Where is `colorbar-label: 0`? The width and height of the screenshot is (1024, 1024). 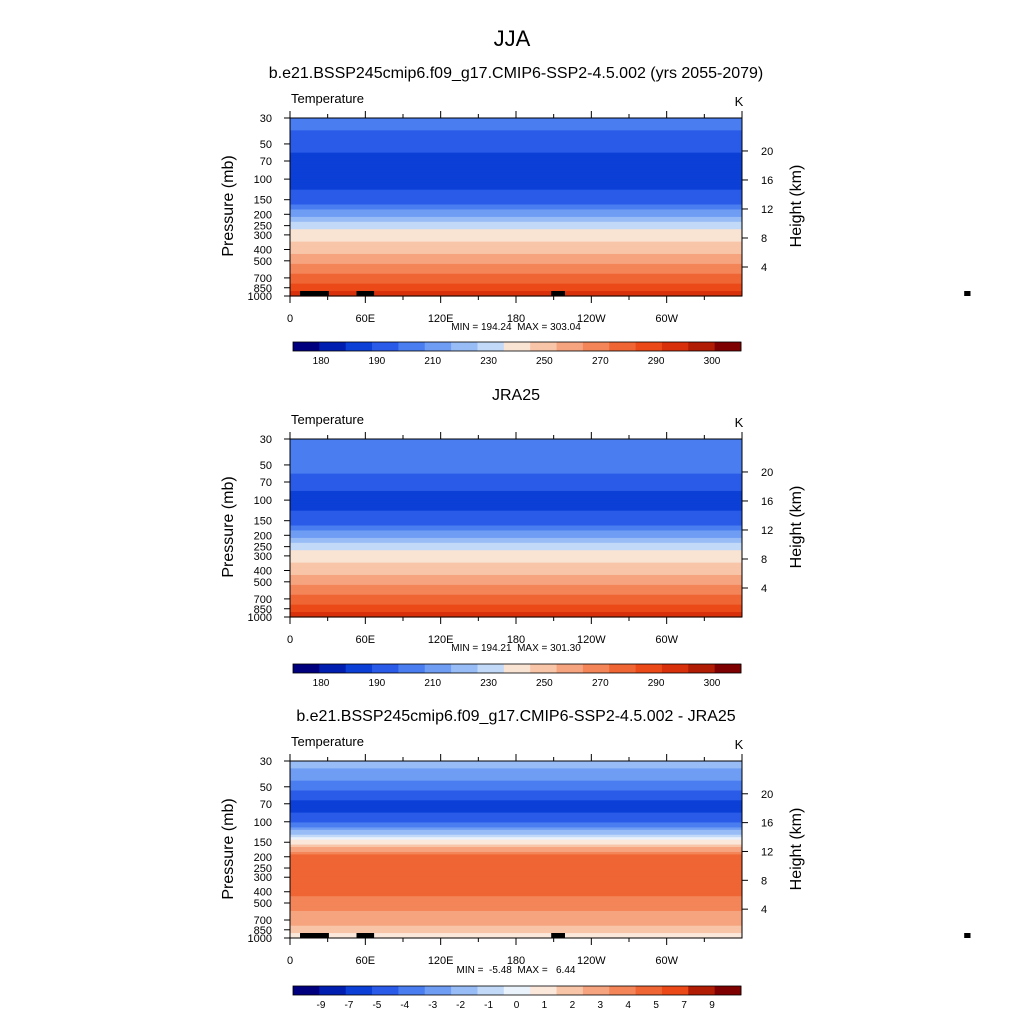 colorbar-label: 0 is located at coordinates (517, 1005).